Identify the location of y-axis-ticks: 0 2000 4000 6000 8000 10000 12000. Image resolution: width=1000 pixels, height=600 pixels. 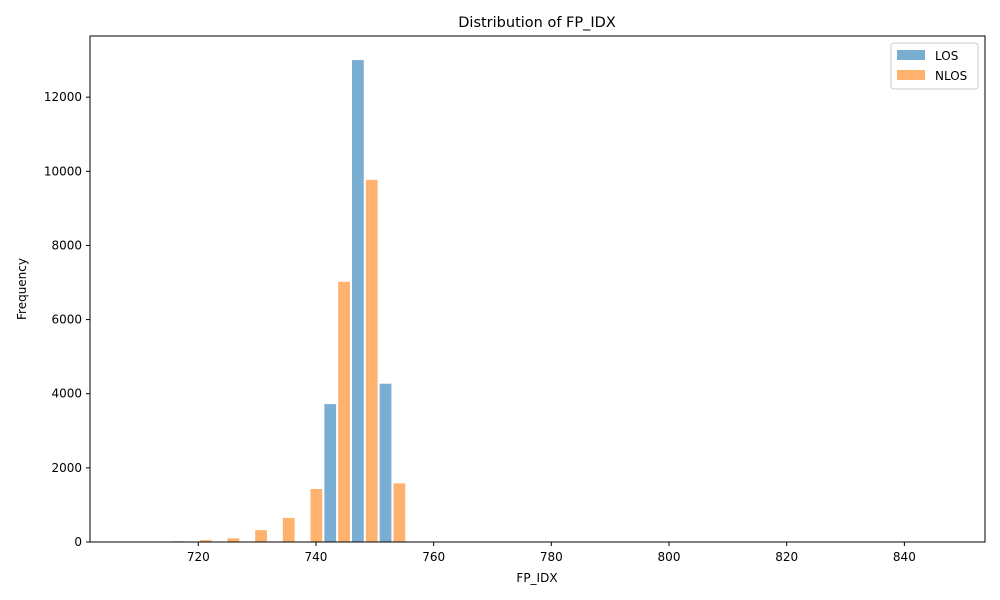
(67, 319).